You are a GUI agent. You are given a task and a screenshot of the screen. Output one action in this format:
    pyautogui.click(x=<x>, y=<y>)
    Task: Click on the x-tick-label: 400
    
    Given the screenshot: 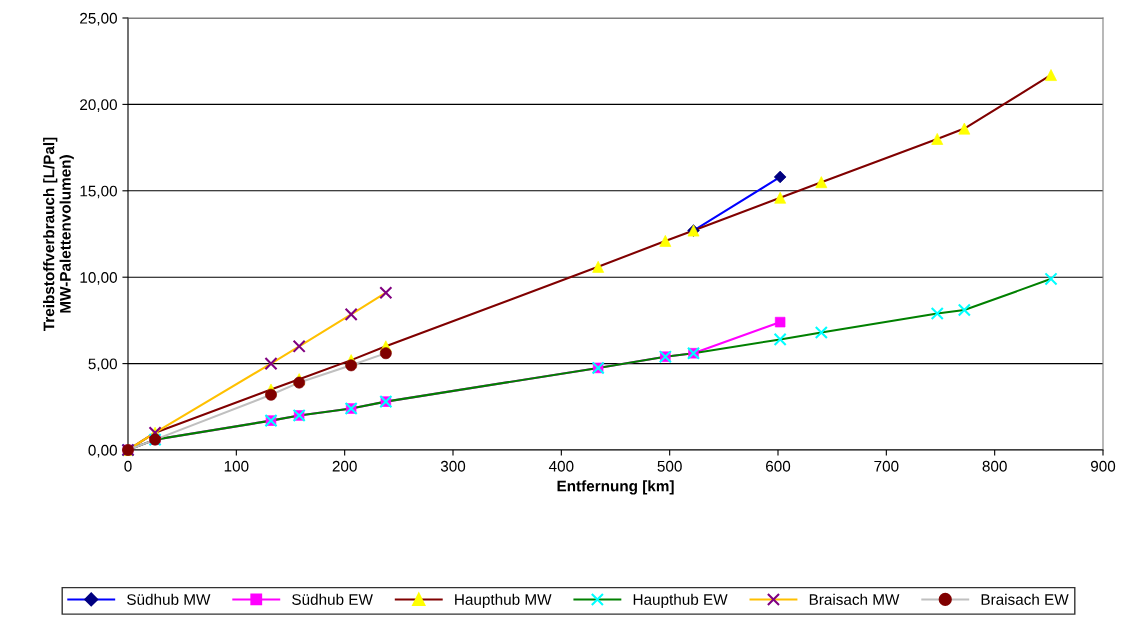 What is the action you would take?
    pyautogui.click(x=561, y=466)
    